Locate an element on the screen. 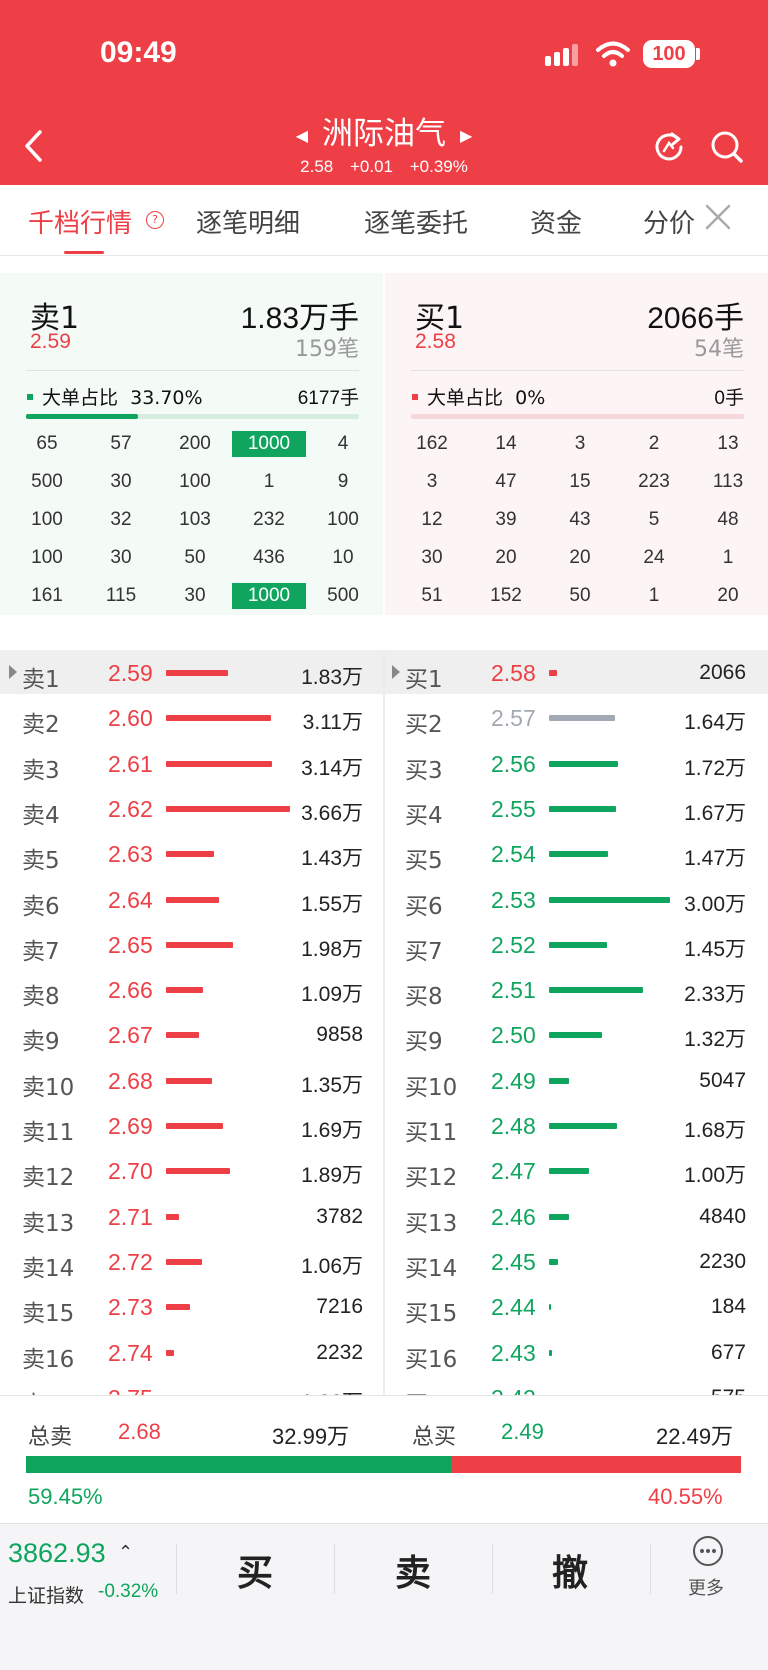  buy-level-label: 买6 is located at coordinates (424, 904).